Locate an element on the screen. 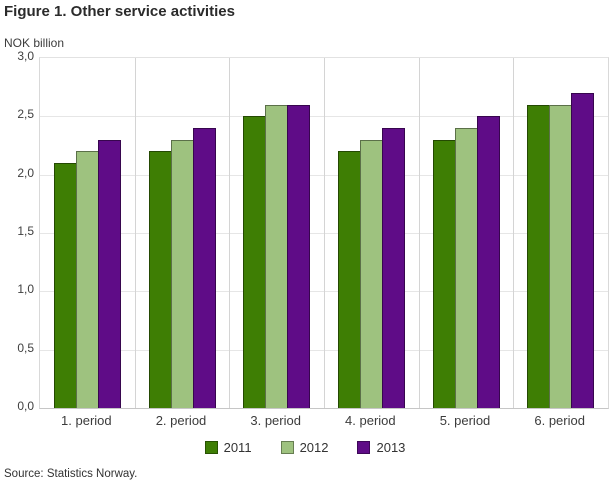 This screenshot has width=610, height=488. x-tick-label-4-period: 4. period is located at coordinates (370, 420).